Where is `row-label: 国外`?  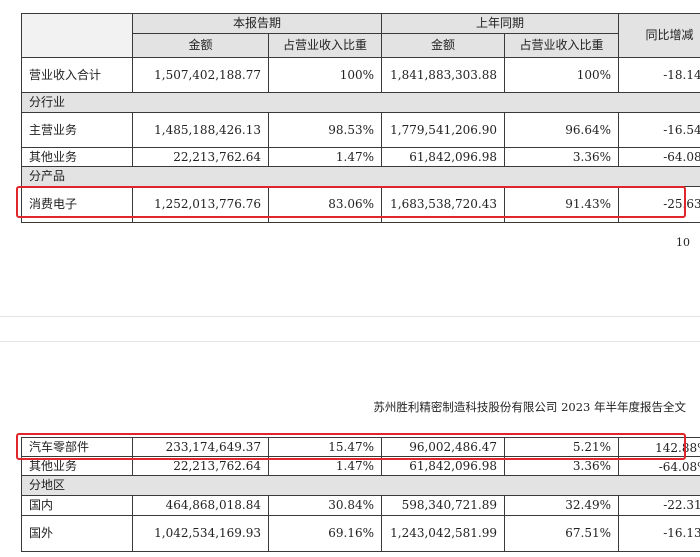
row-label: 国外 is located at coordinates (77, 533).